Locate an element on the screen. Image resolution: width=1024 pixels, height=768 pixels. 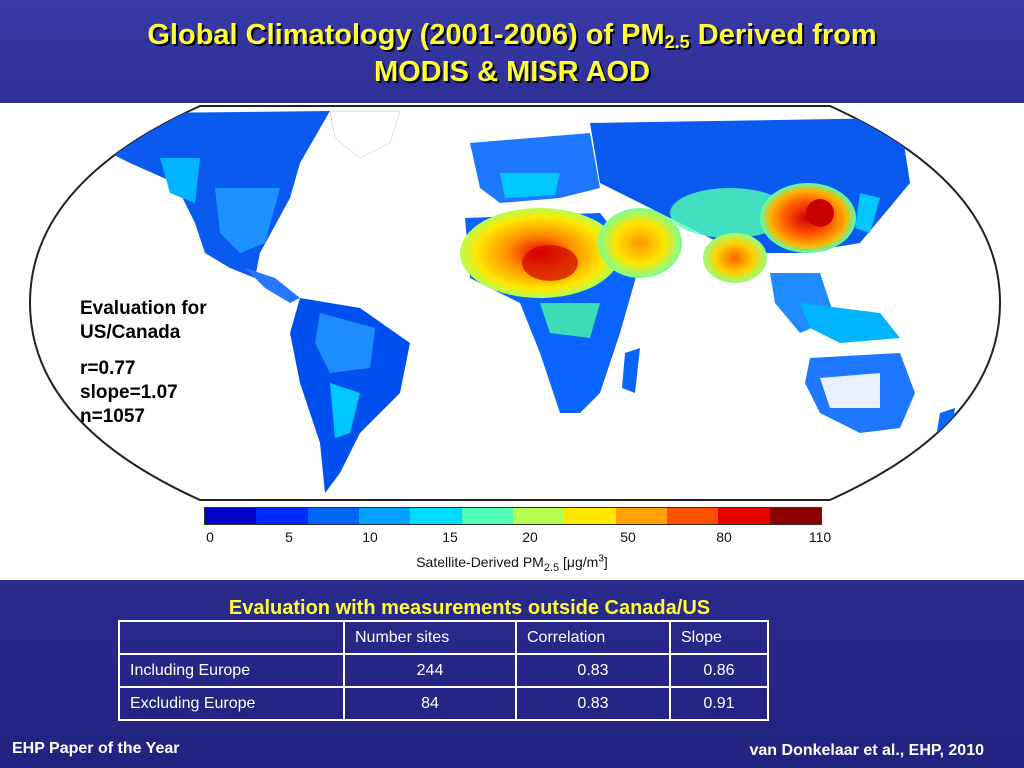
table-header-row: Number sites Correlation Slope is located at coordinates (443, 637).